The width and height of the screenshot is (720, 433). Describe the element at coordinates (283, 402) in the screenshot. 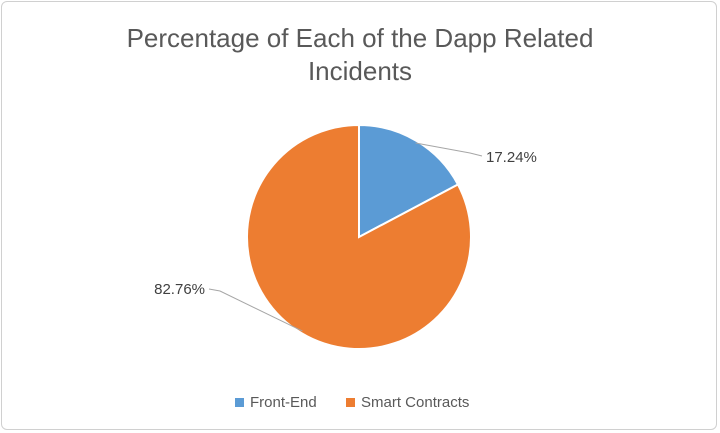

I see `legend-label-front-end: Front-End` at that location.